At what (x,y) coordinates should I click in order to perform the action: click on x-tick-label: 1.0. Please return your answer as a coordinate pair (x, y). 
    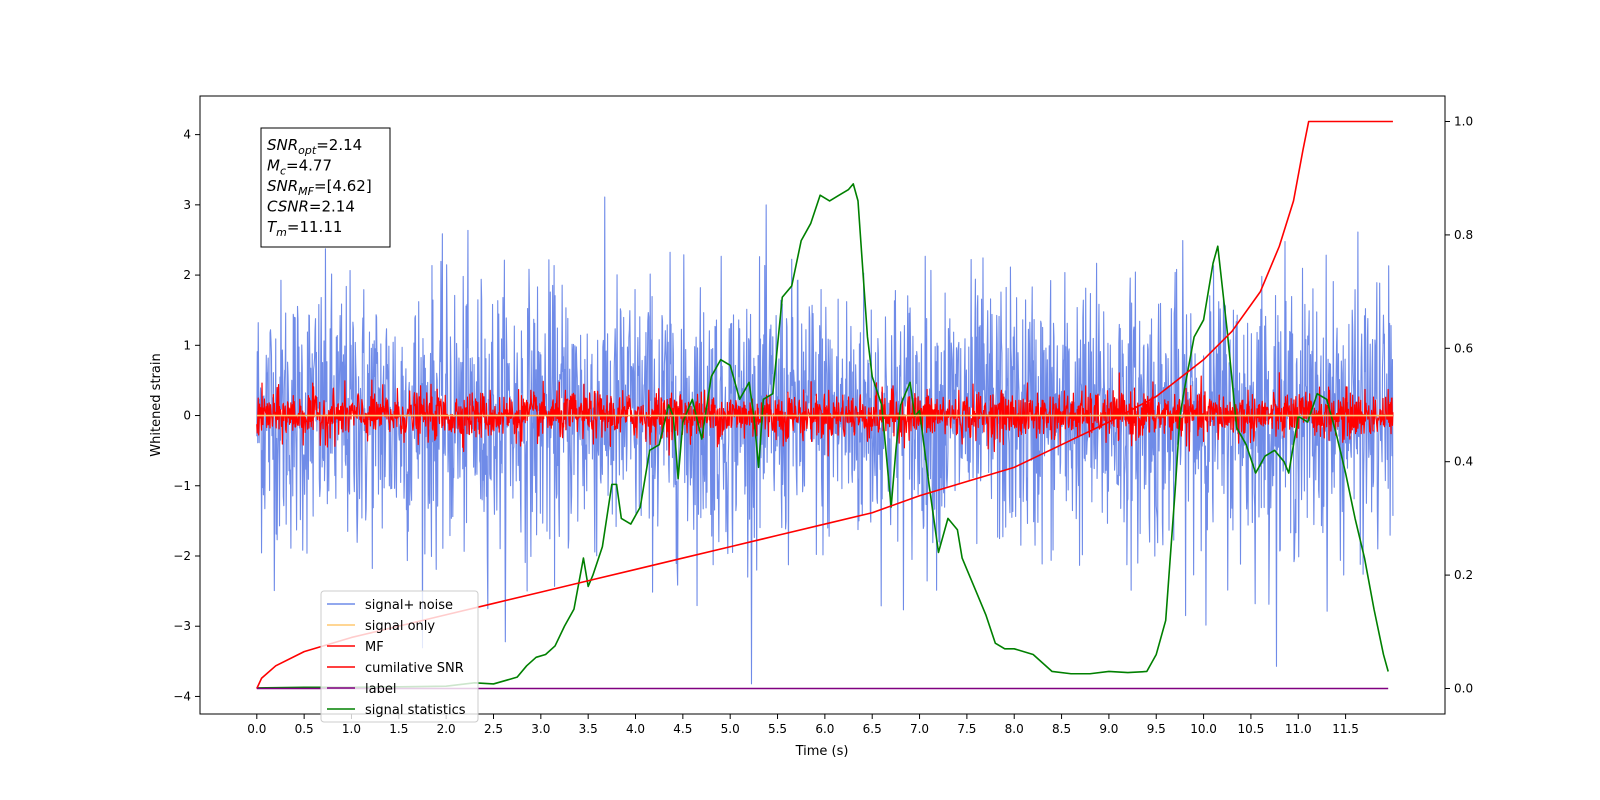
    Looking at the image, I should click on (351, 729).